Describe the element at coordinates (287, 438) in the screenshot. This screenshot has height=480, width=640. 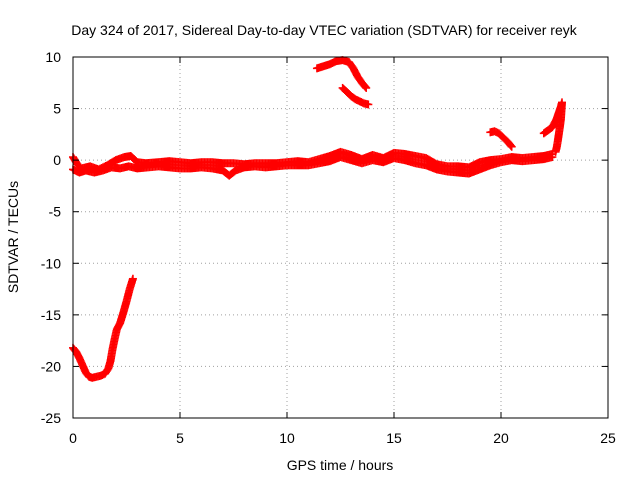
I see `x-tick-label: 10` at that location.